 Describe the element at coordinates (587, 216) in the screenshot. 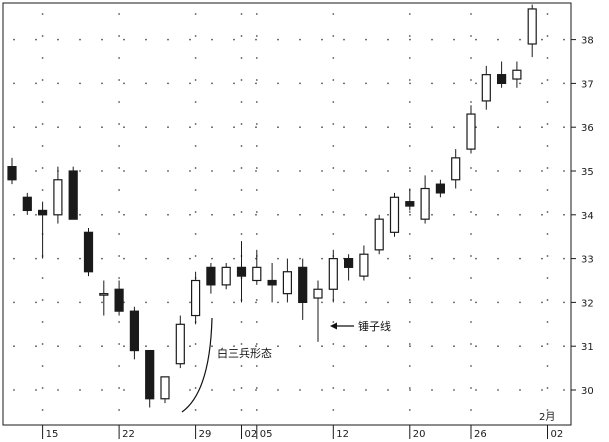

I see `y-tick-label: 34` at that location.